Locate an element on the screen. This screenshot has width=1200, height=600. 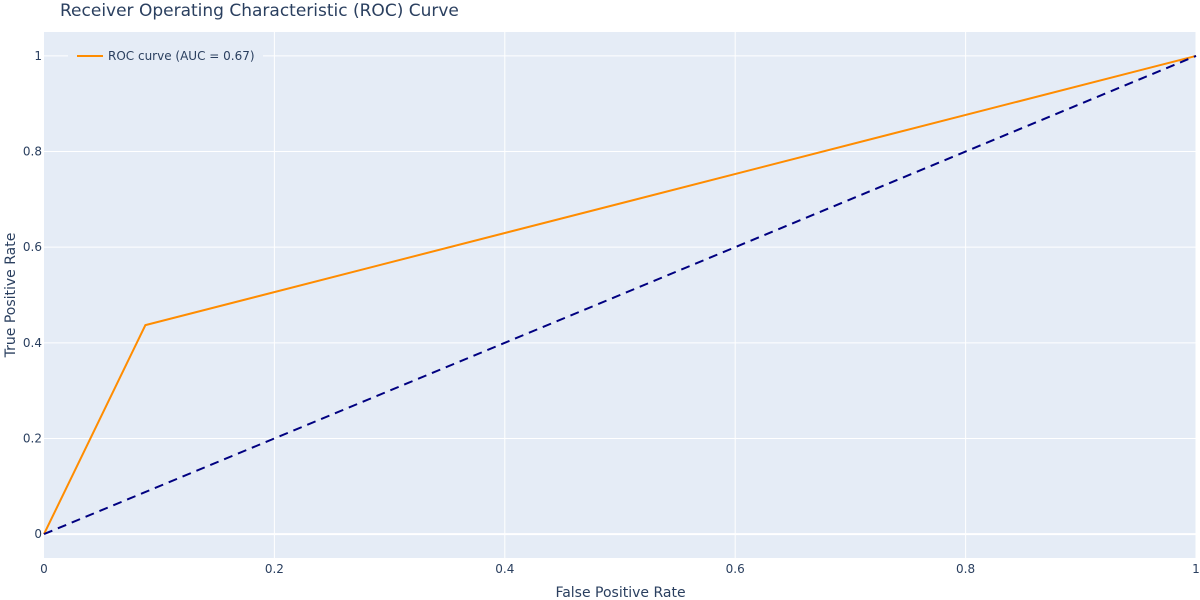
x-tick-label: 1 is located at coordinates (1196, 569).